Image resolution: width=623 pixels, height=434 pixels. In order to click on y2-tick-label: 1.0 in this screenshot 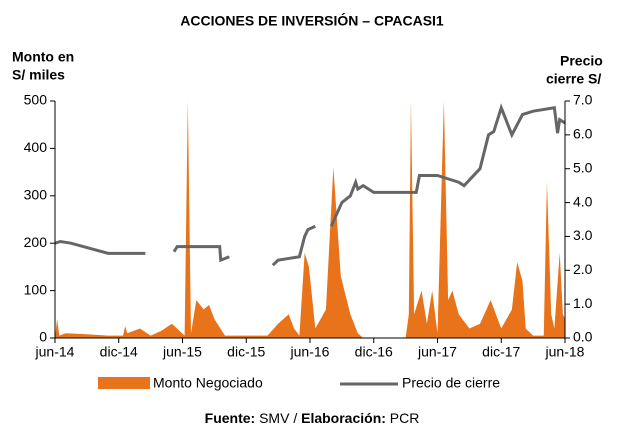, I will do `click(583, 303)`.